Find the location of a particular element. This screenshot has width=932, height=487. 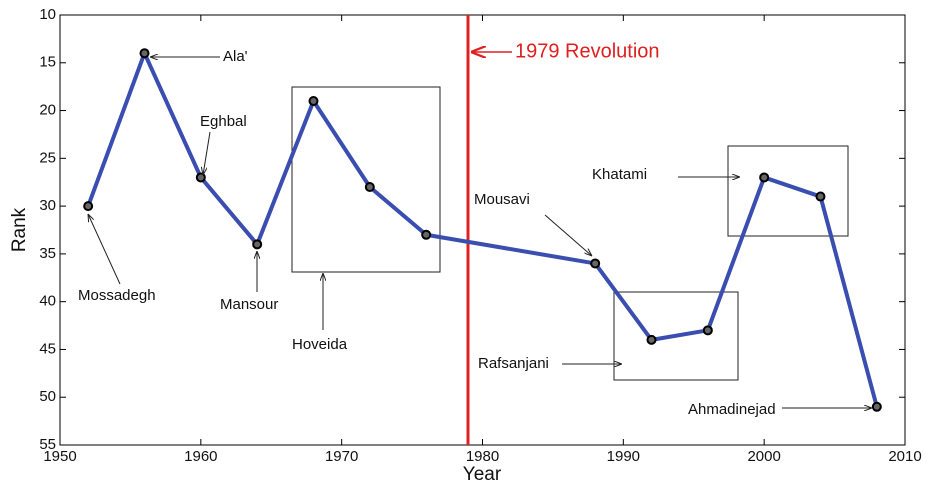

annotation: Ala' is located at coordinates (235, 56).